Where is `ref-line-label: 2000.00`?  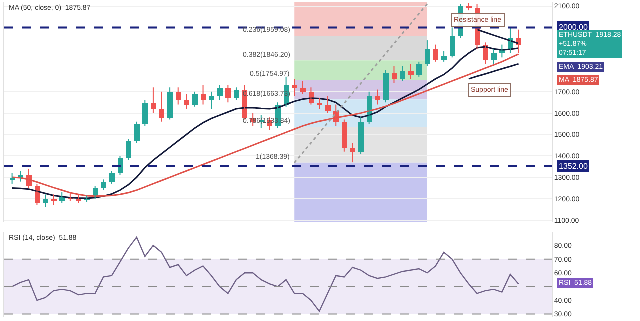 ref-line-label: 2000.00 is located at coordinates (573, 27).